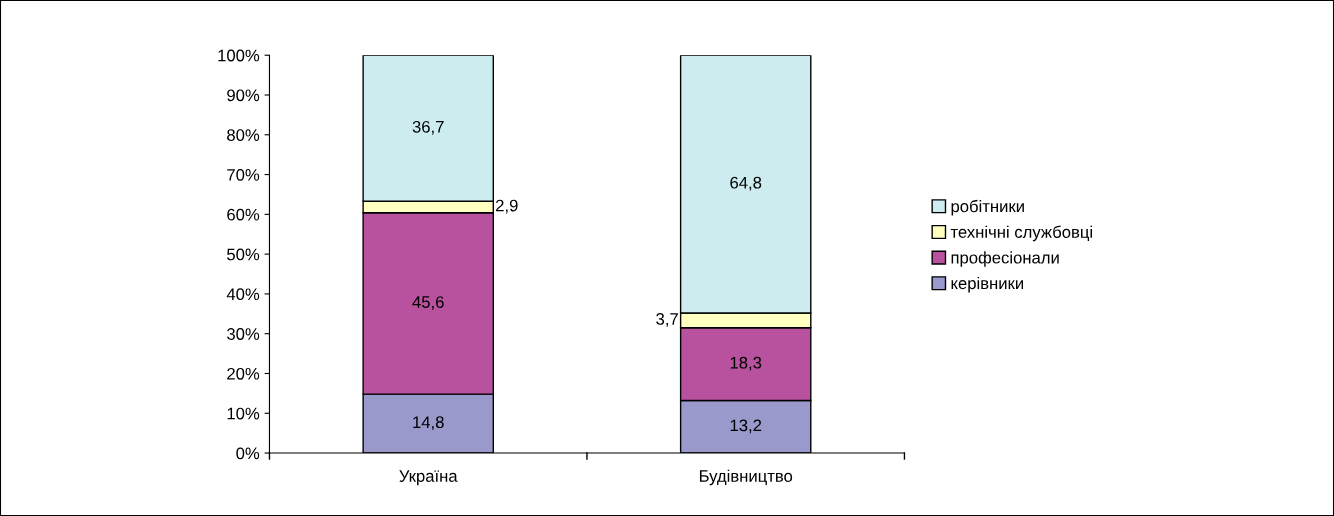  I want to click on y-tick-label: 70%, so click(243, 174).